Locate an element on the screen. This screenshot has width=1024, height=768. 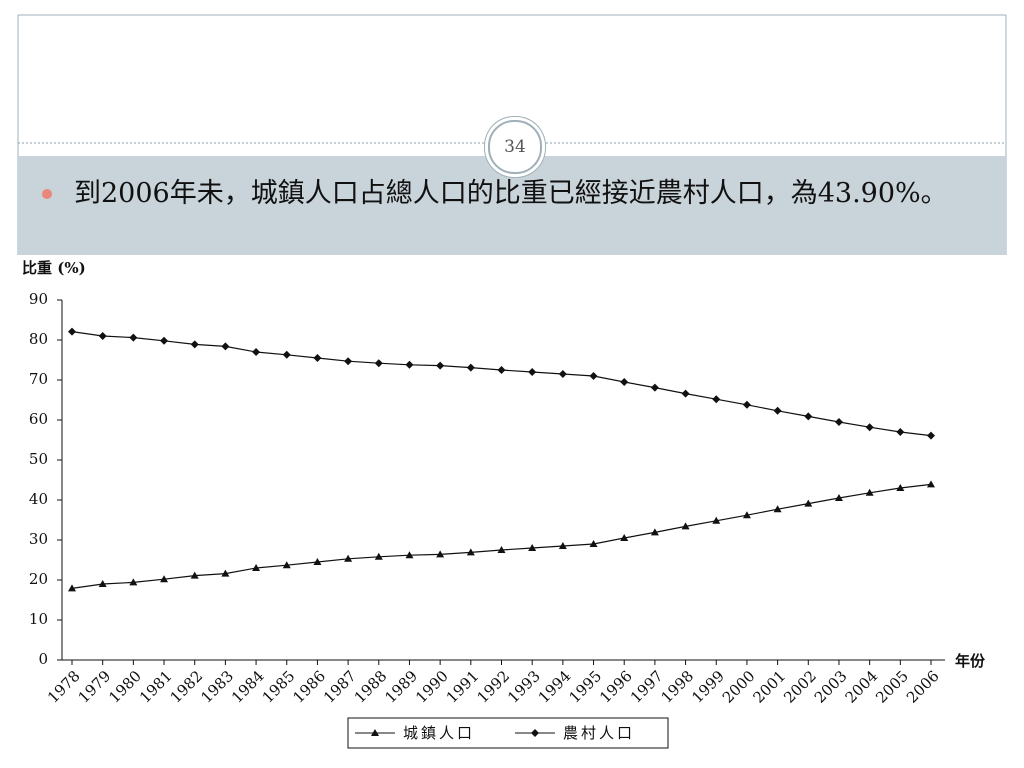
x-tick-label: 1999 is located at coordinates (708, 687).